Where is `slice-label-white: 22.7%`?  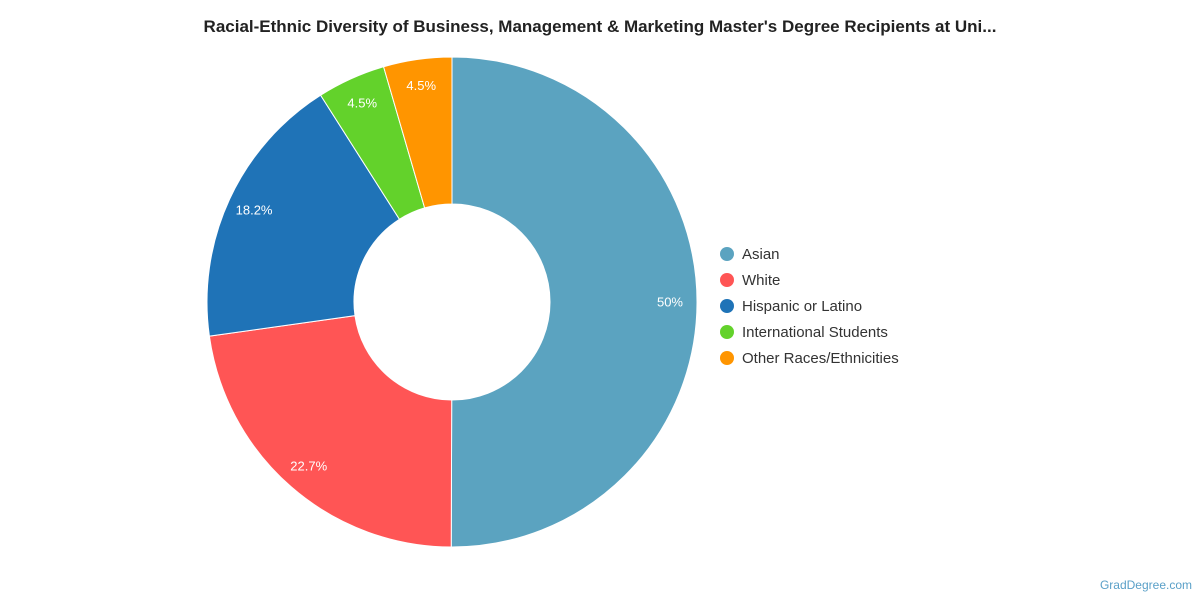
slice-label-white: 22.7% is located at coordinates (308, 465).